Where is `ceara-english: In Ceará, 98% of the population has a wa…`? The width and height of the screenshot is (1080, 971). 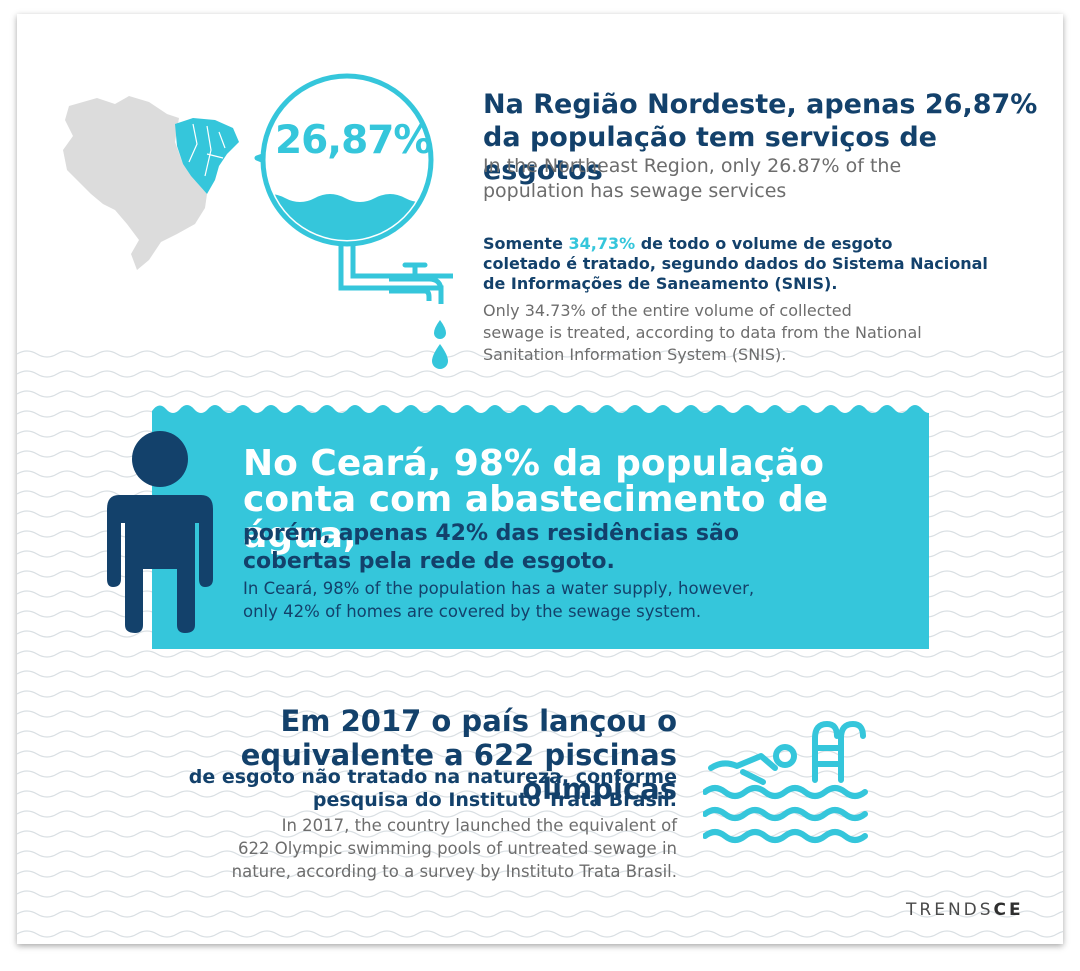
ceara-english: In Ceará, 98% of the population has a wa… is located at coordinates (583, 600).